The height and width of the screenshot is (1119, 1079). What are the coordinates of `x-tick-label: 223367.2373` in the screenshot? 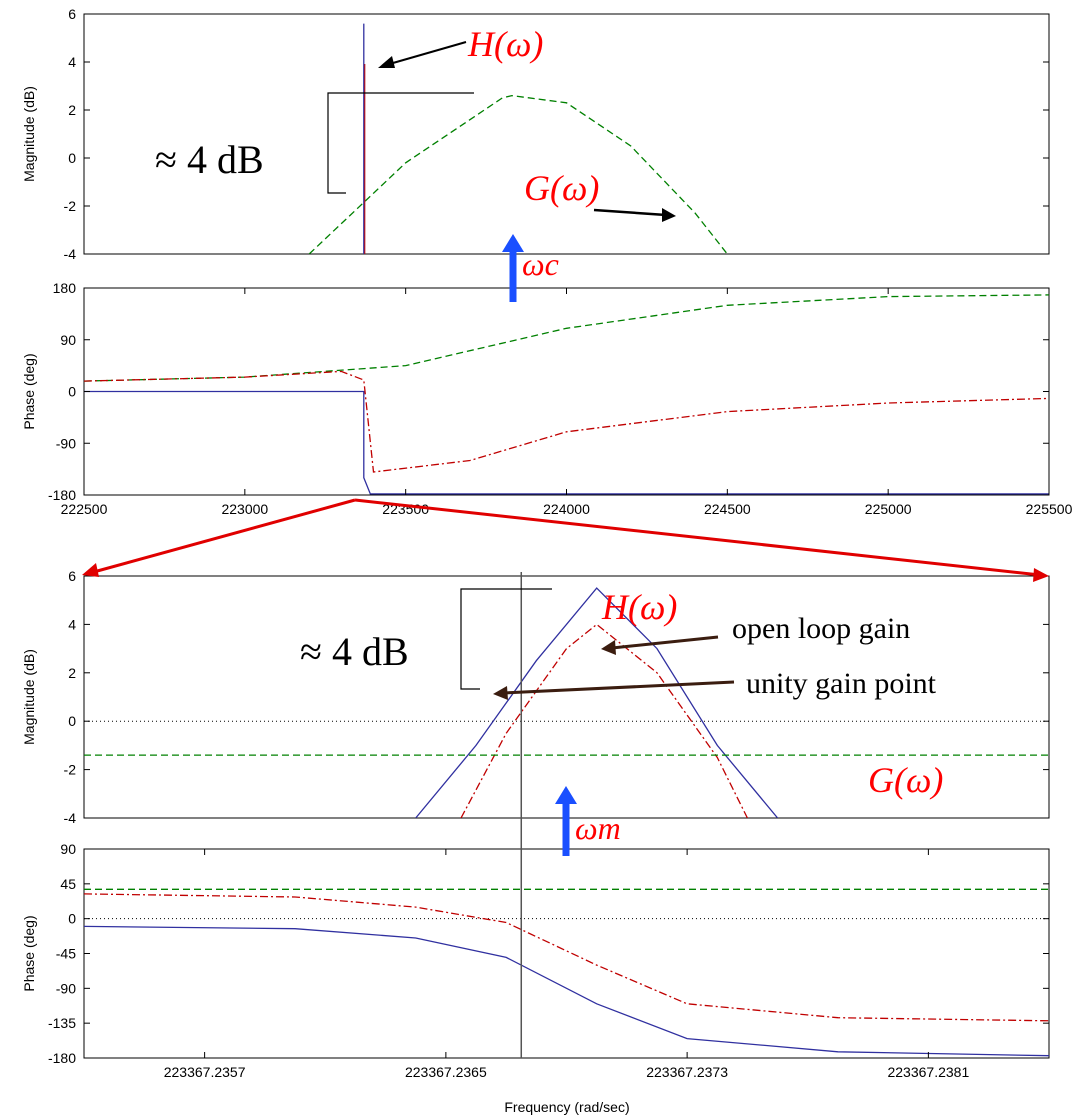 It's located at (687, 1072).